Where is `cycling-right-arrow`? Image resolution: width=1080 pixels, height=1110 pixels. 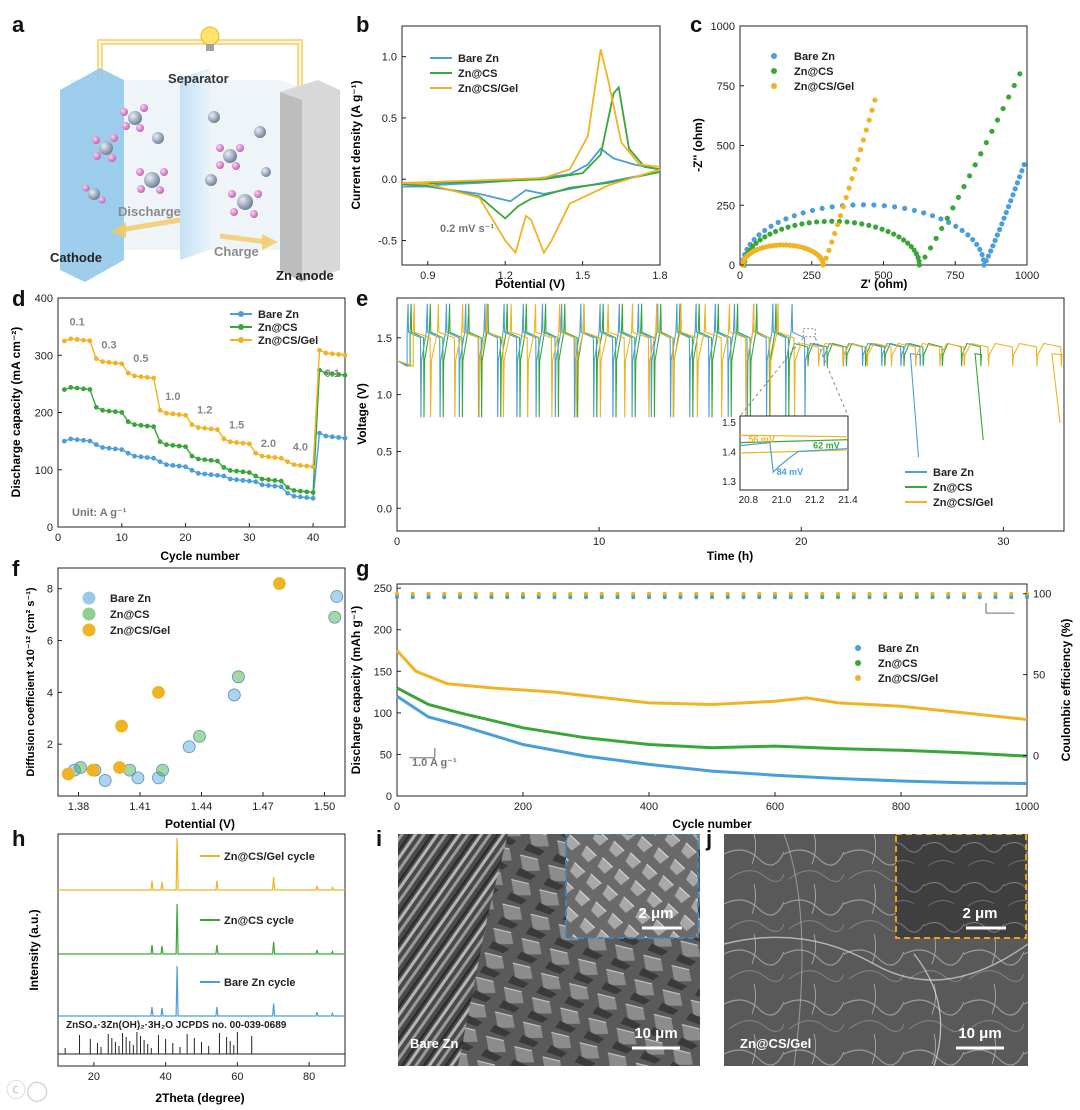
cycling-right-arrow is located at coordinates (1000, 608).